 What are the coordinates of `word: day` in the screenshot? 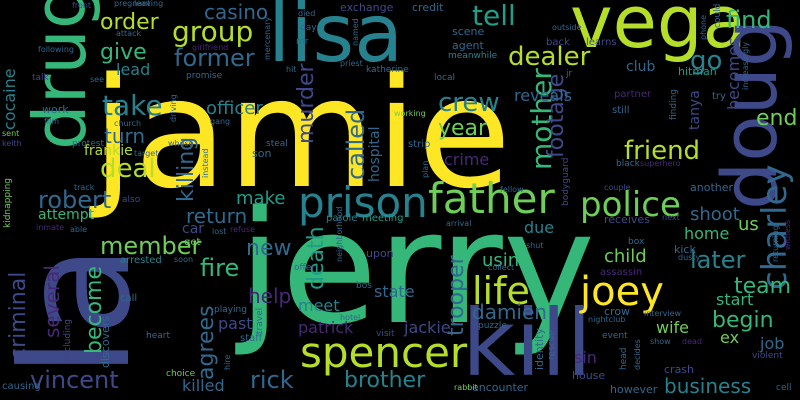 It's located at (308, 28).